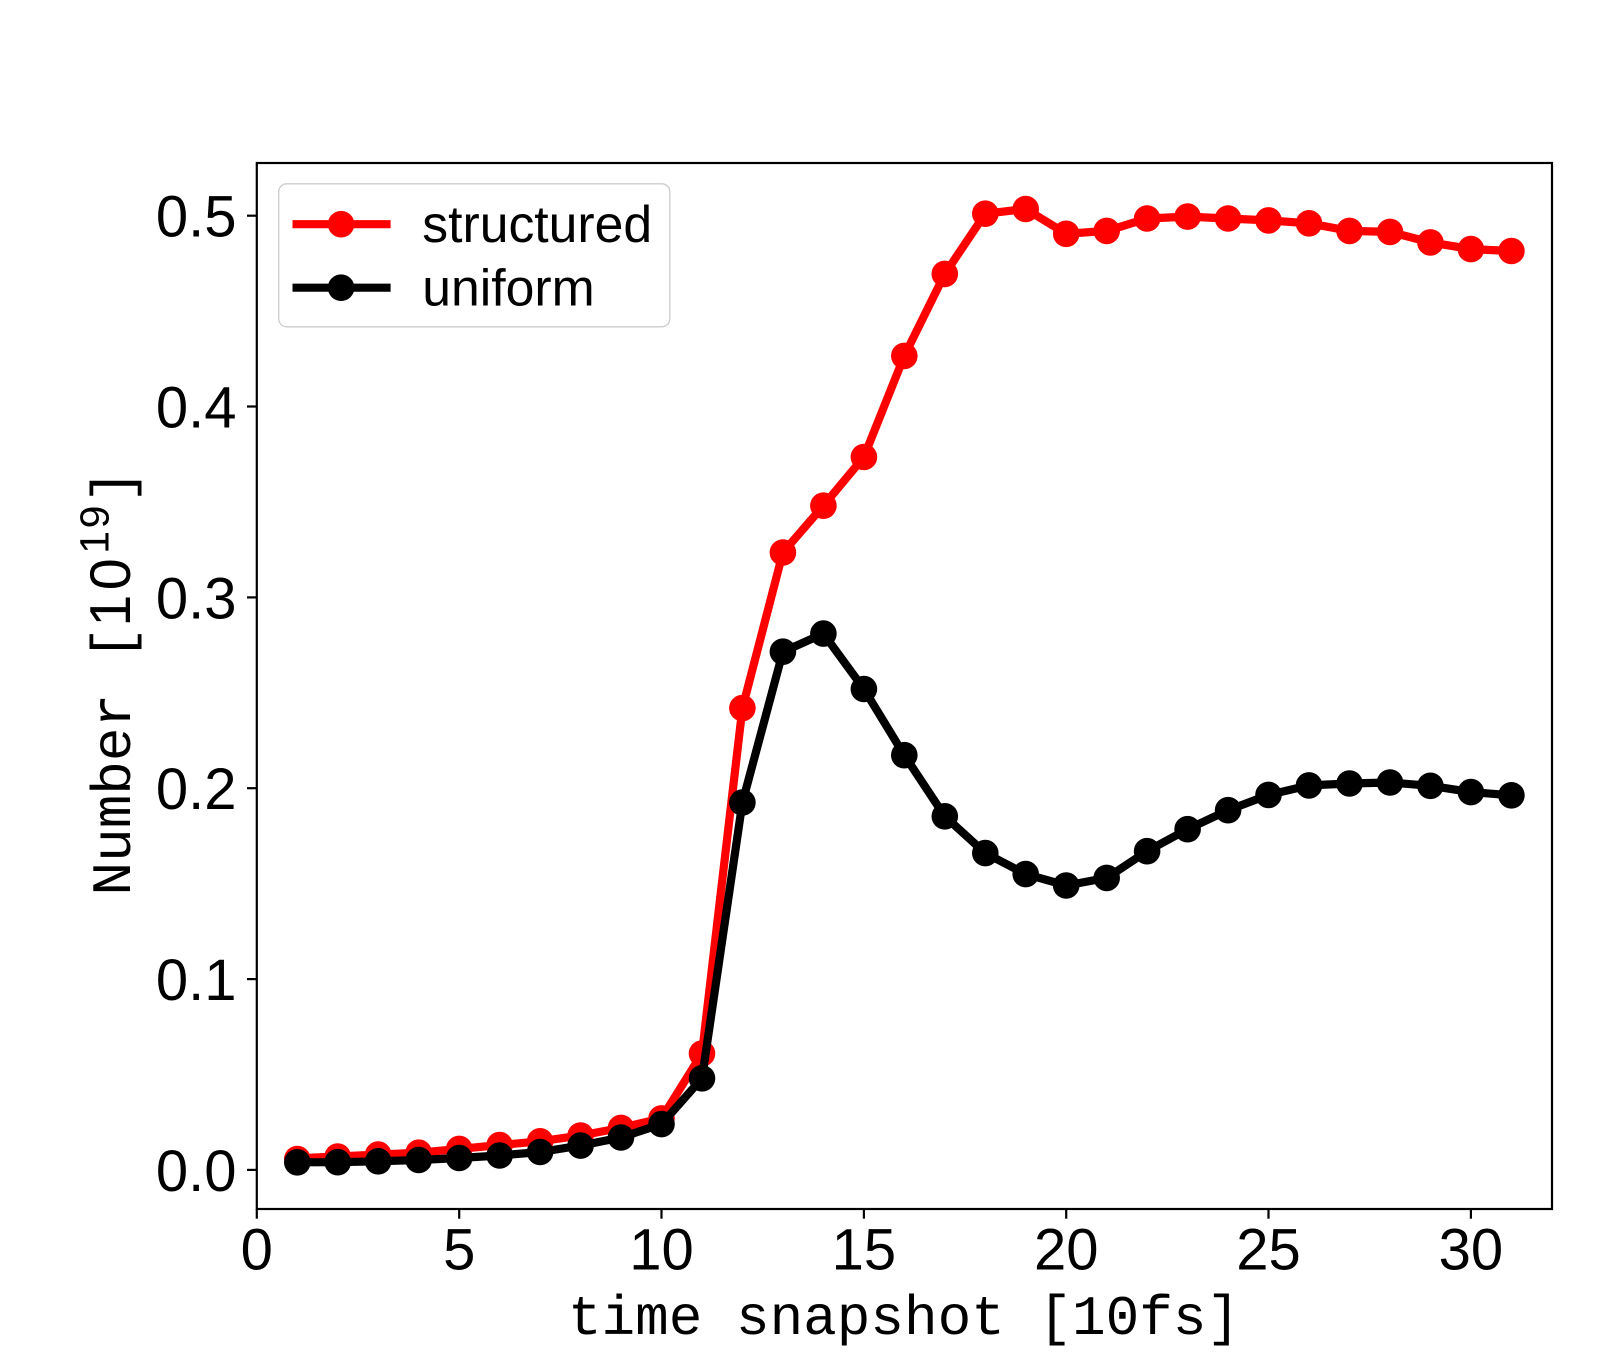 The width and height of the screenshot is (1600, 1360). Describe the element at coordinates (537, 224) in the screenshot. I see `svg-text: structured` at that location.